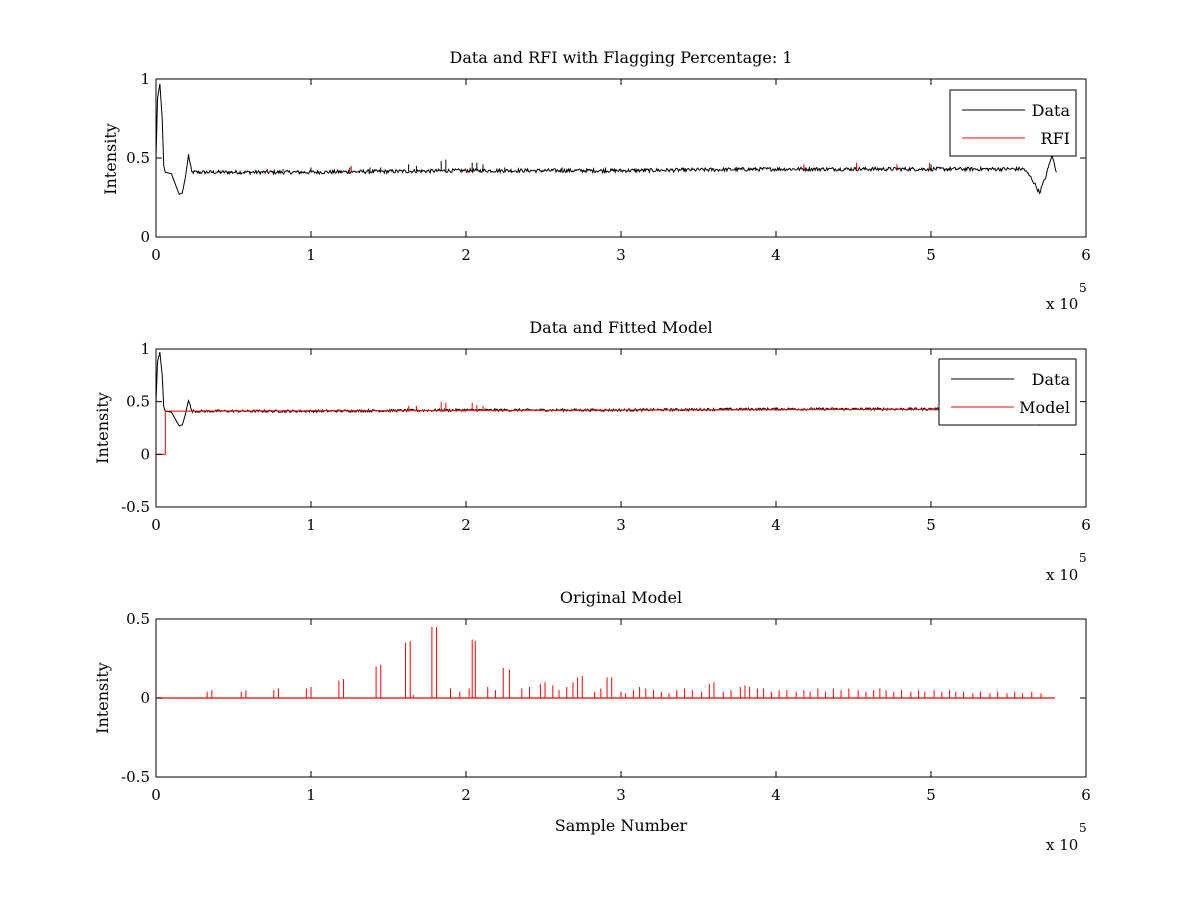  Describe the element at coordinates (156, 255) in the screenshot. I see `panel-1-xtick-label: 0` at that location.